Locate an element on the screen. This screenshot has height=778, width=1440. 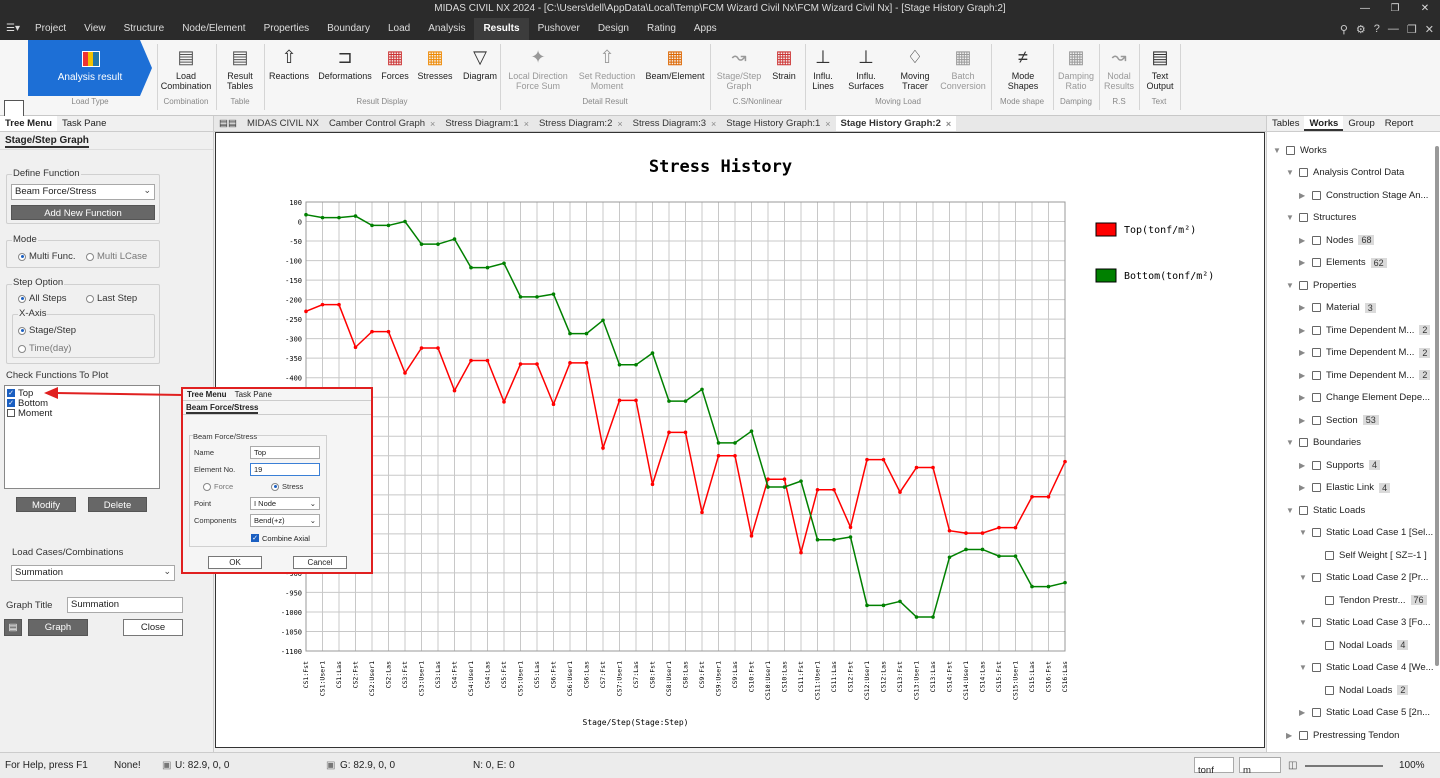
help-icon: ? is located at coordinates (1376, 29).